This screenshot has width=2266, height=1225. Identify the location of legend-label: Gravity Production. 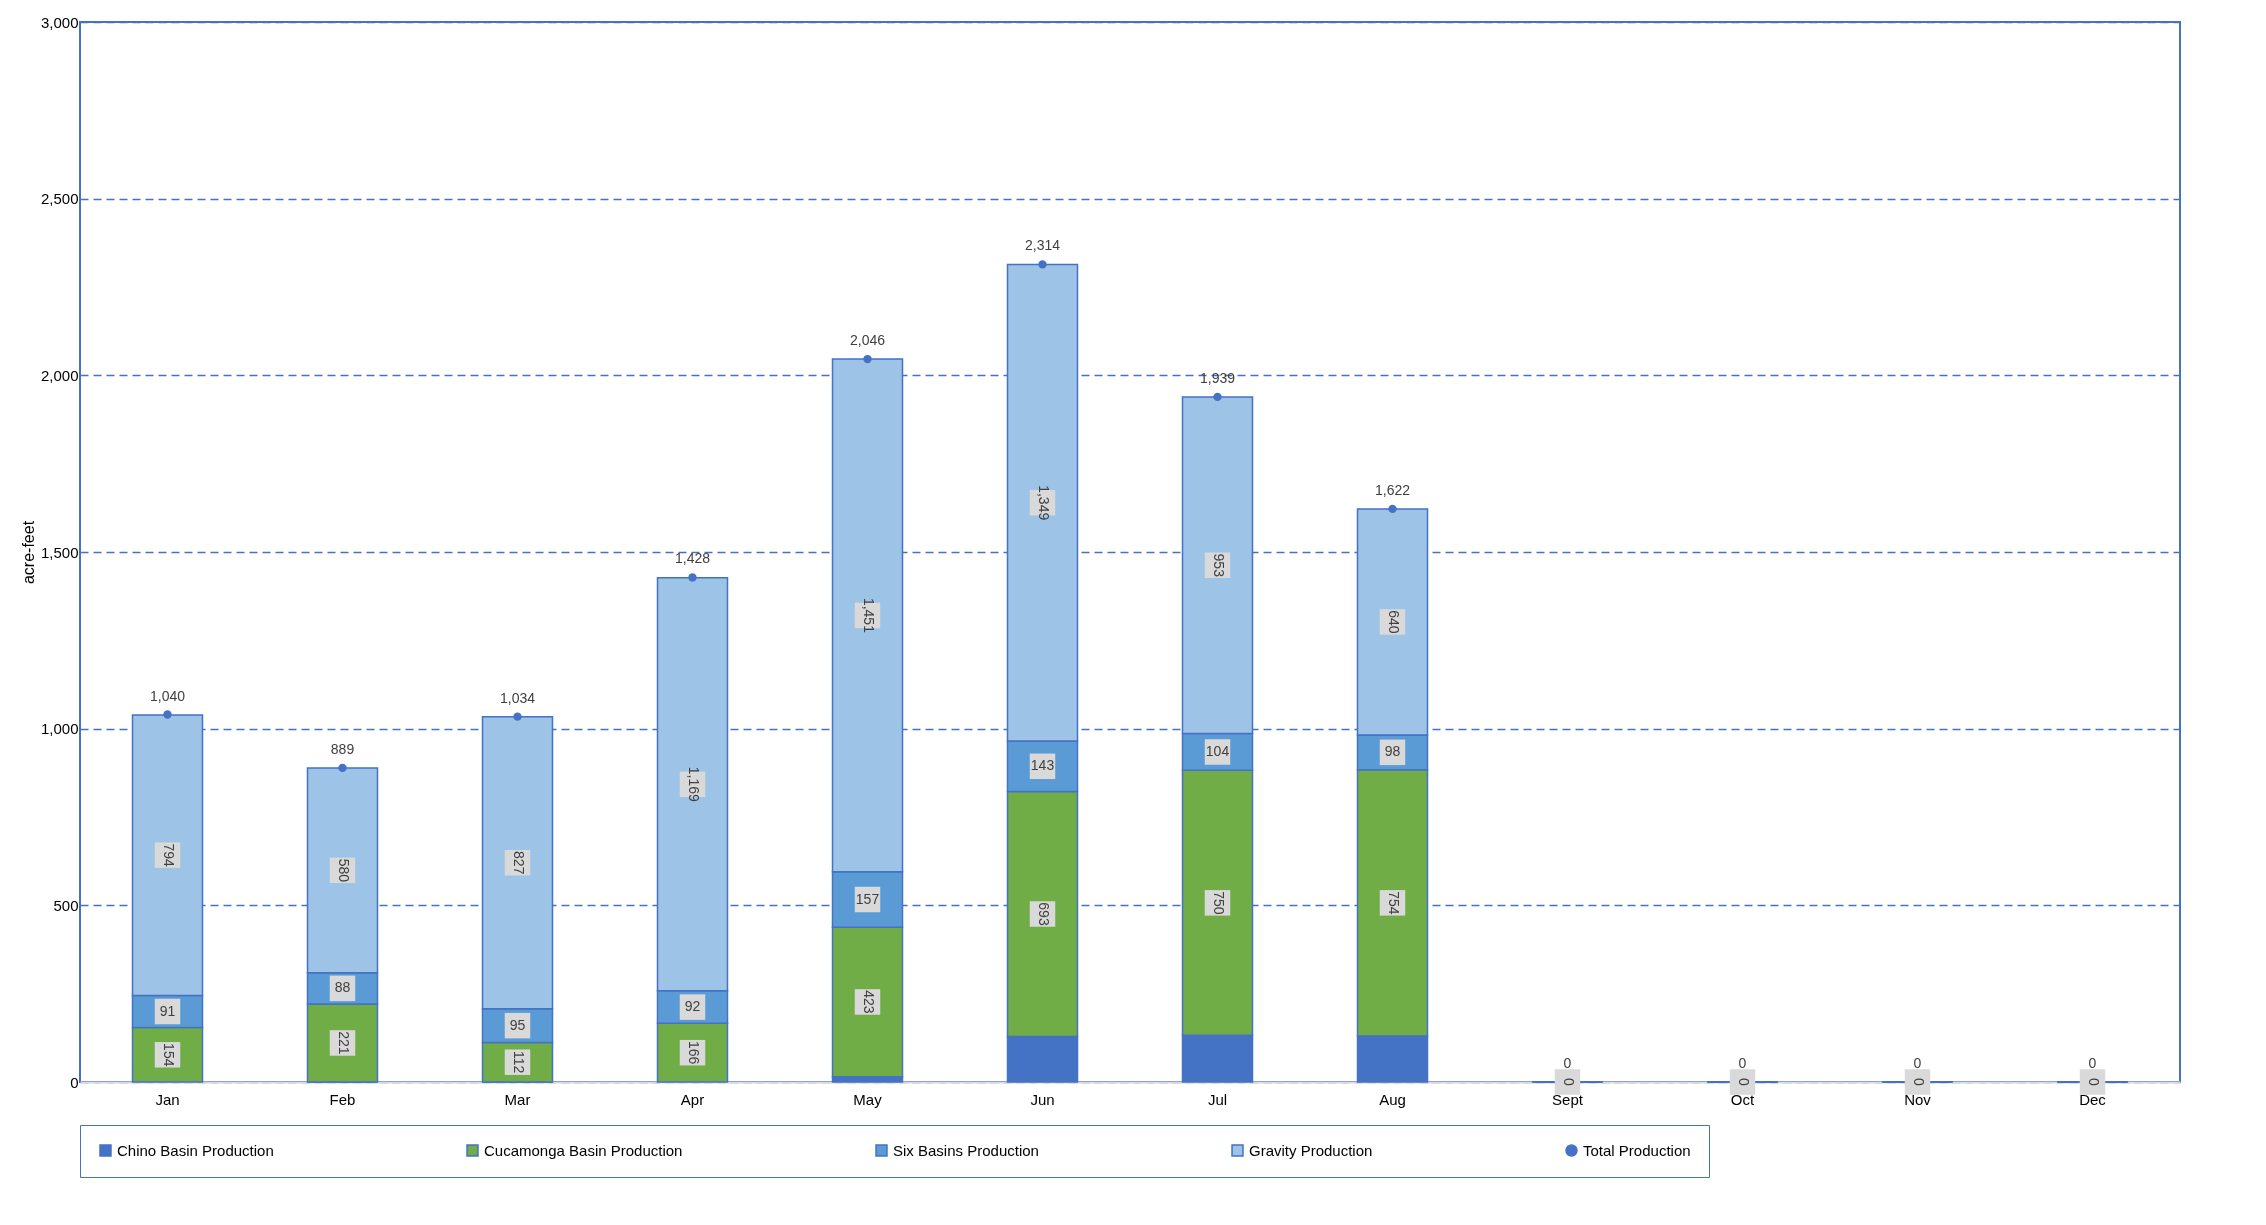
(1311, 1150).